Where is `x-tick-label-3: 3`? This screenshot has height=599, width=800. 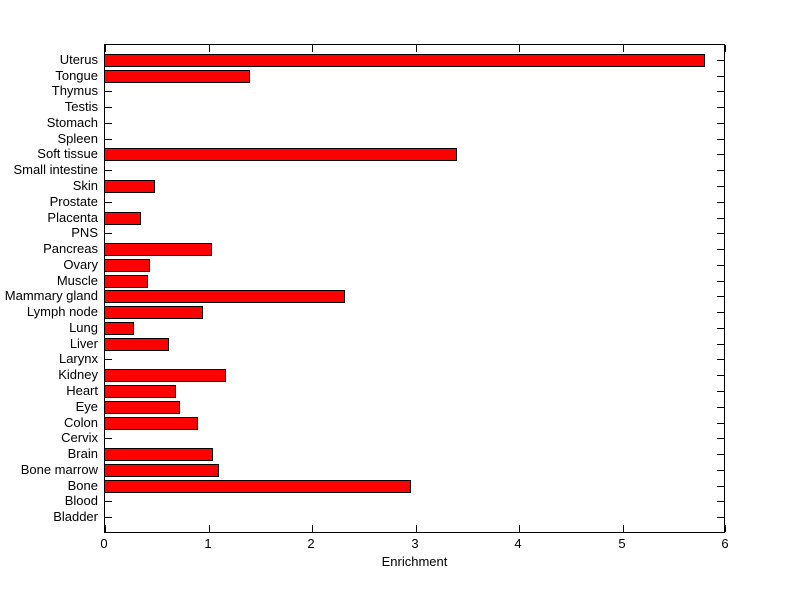 x-tick-label-3: 3 is located at coordinates (415, 543).